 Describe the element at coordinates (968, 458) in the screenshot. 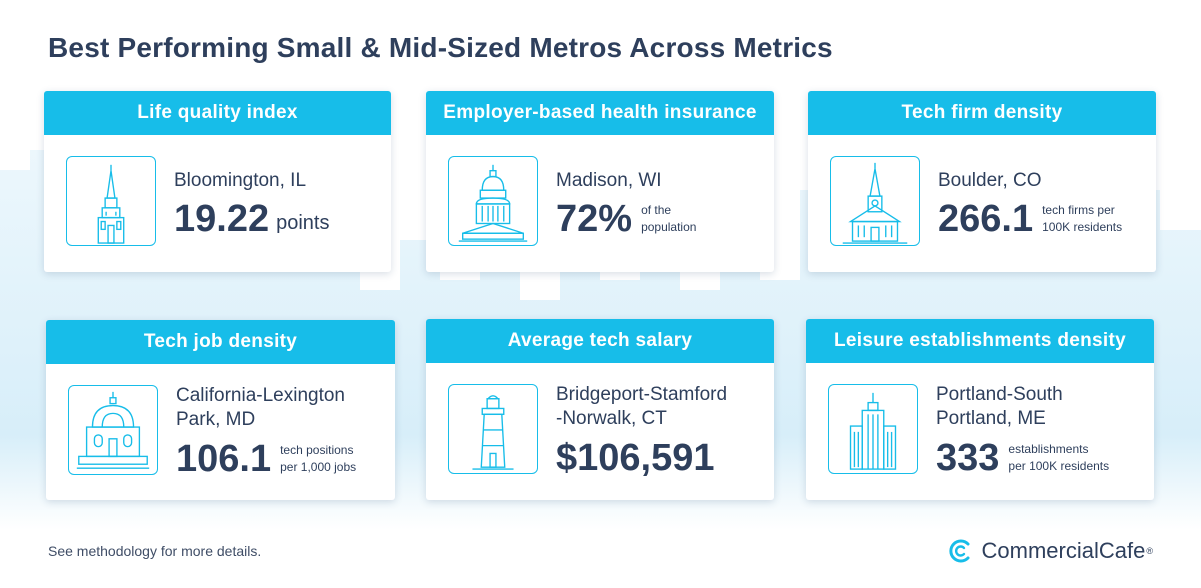

I see `metric-value: 333` at that location.